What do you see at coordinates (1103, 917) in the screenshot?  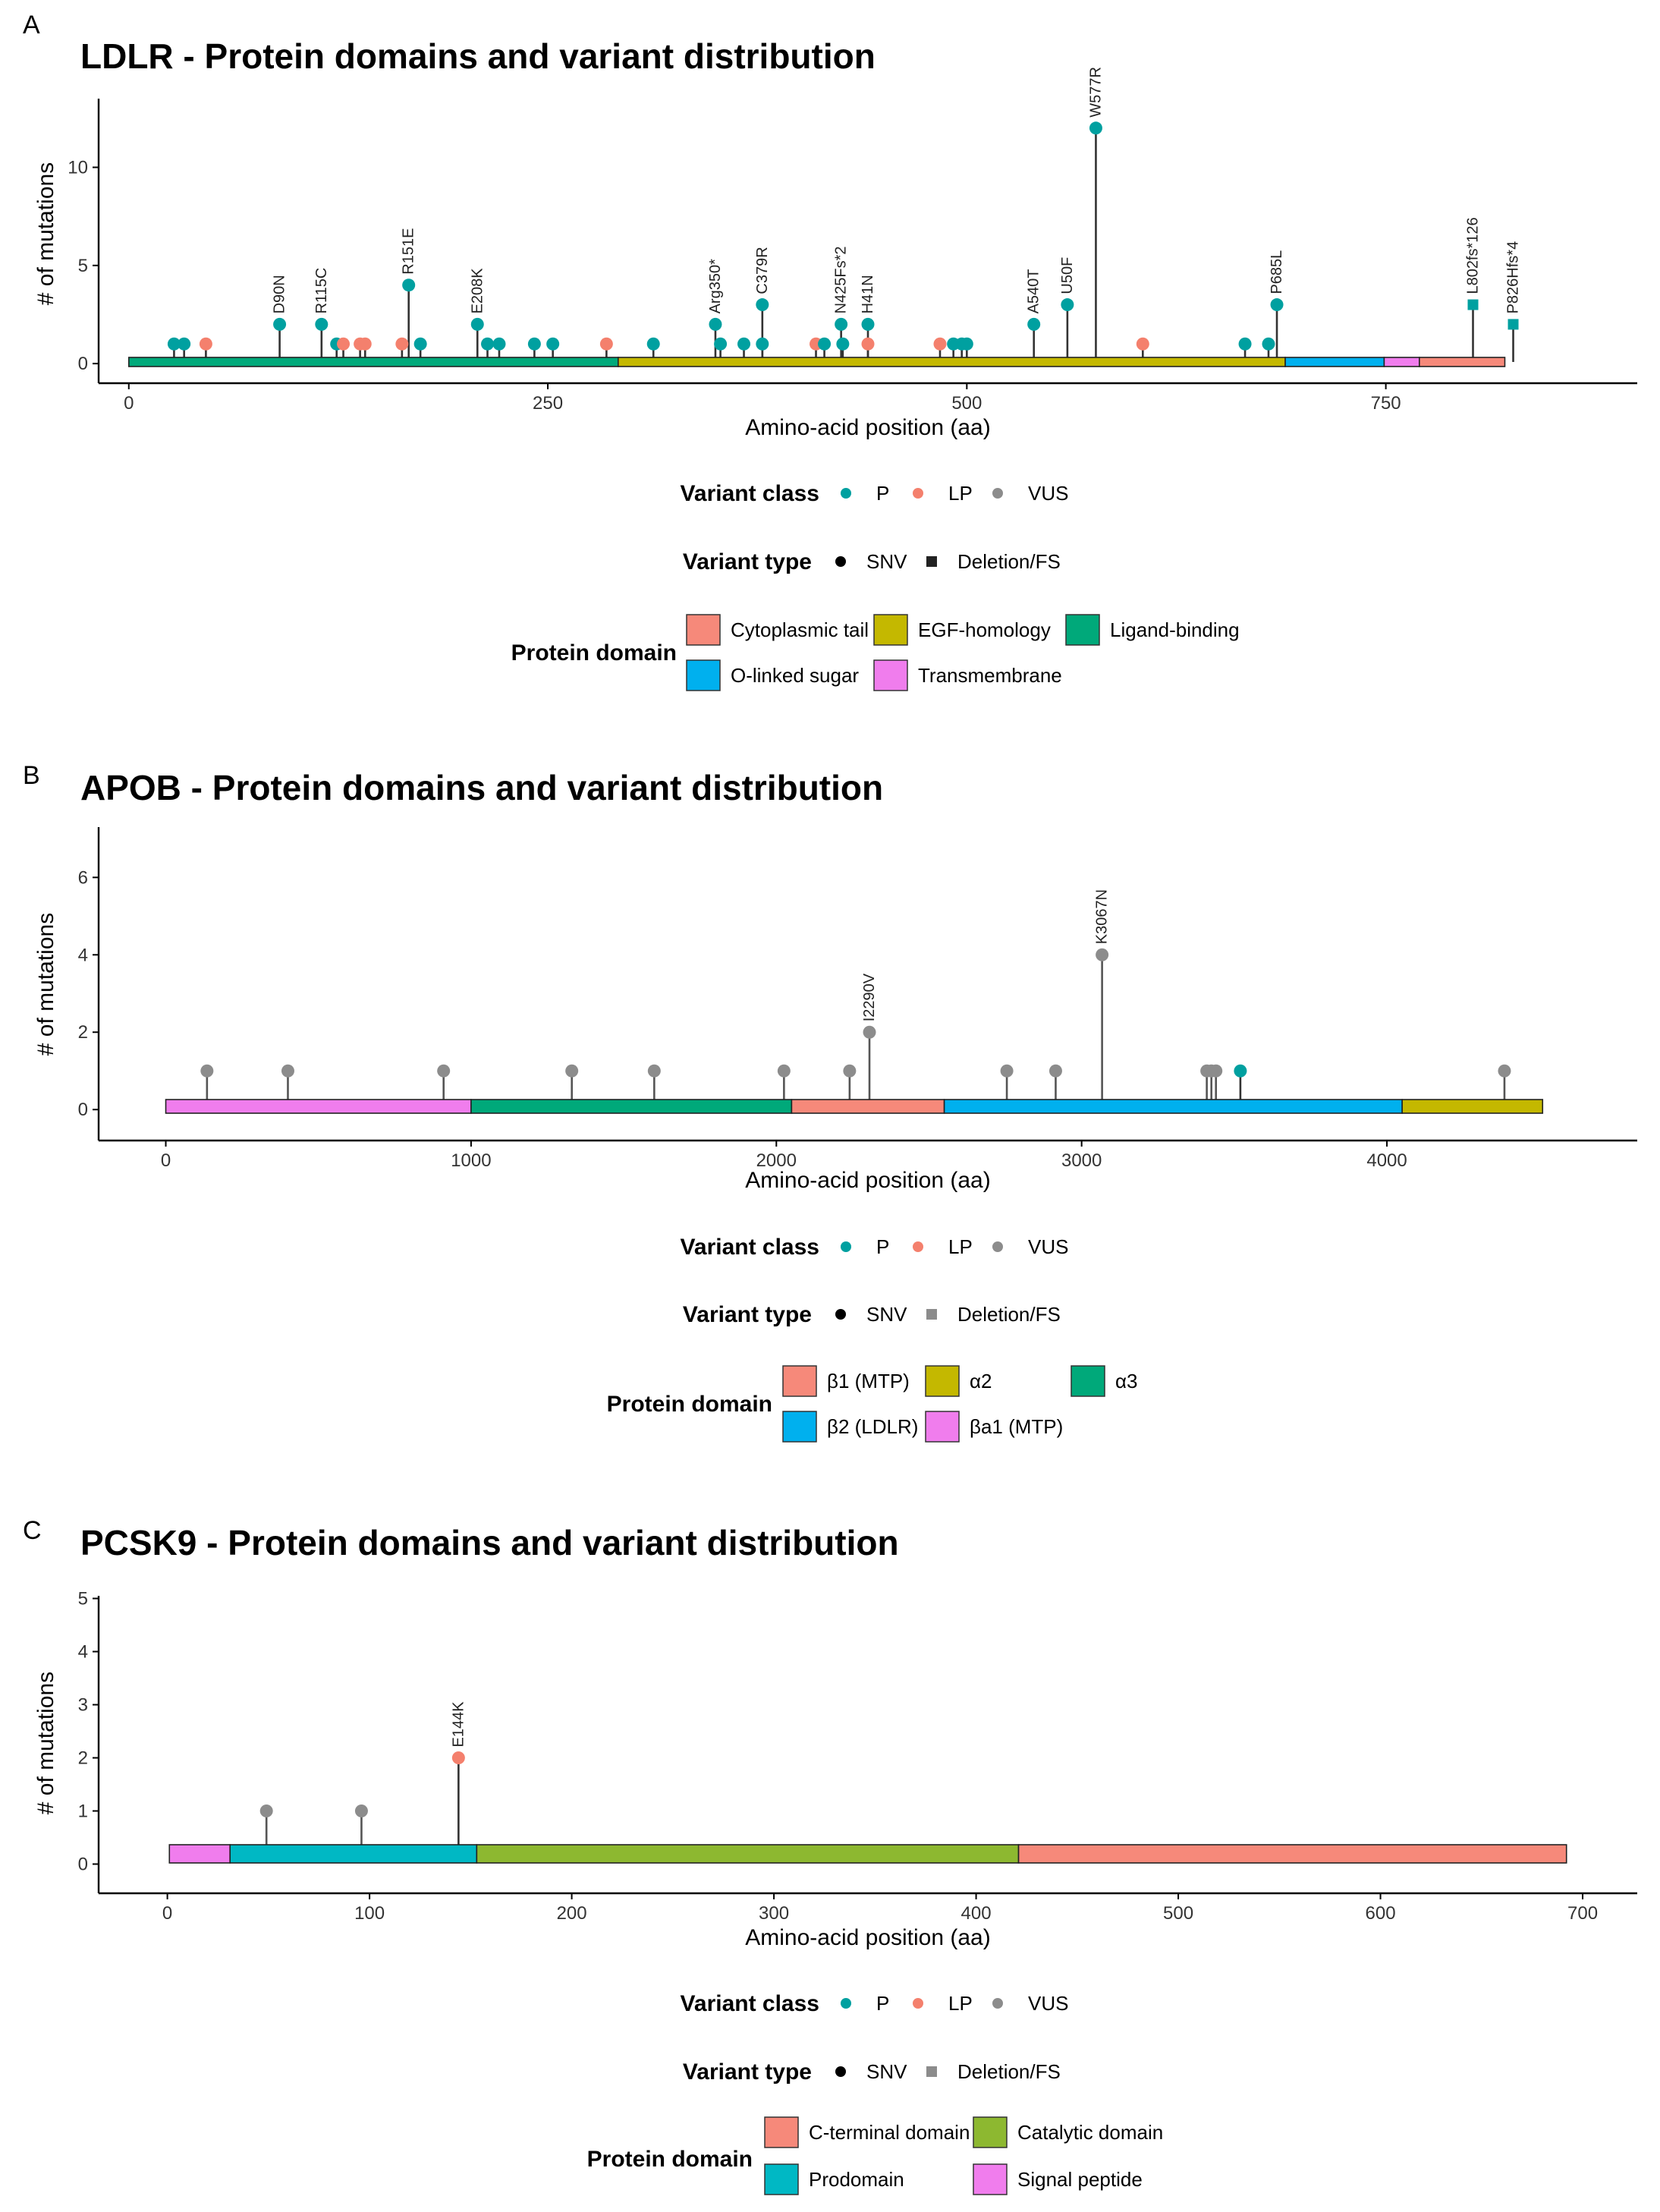 I see `variant-label: K3067N` at bounding box center [1103, 917].